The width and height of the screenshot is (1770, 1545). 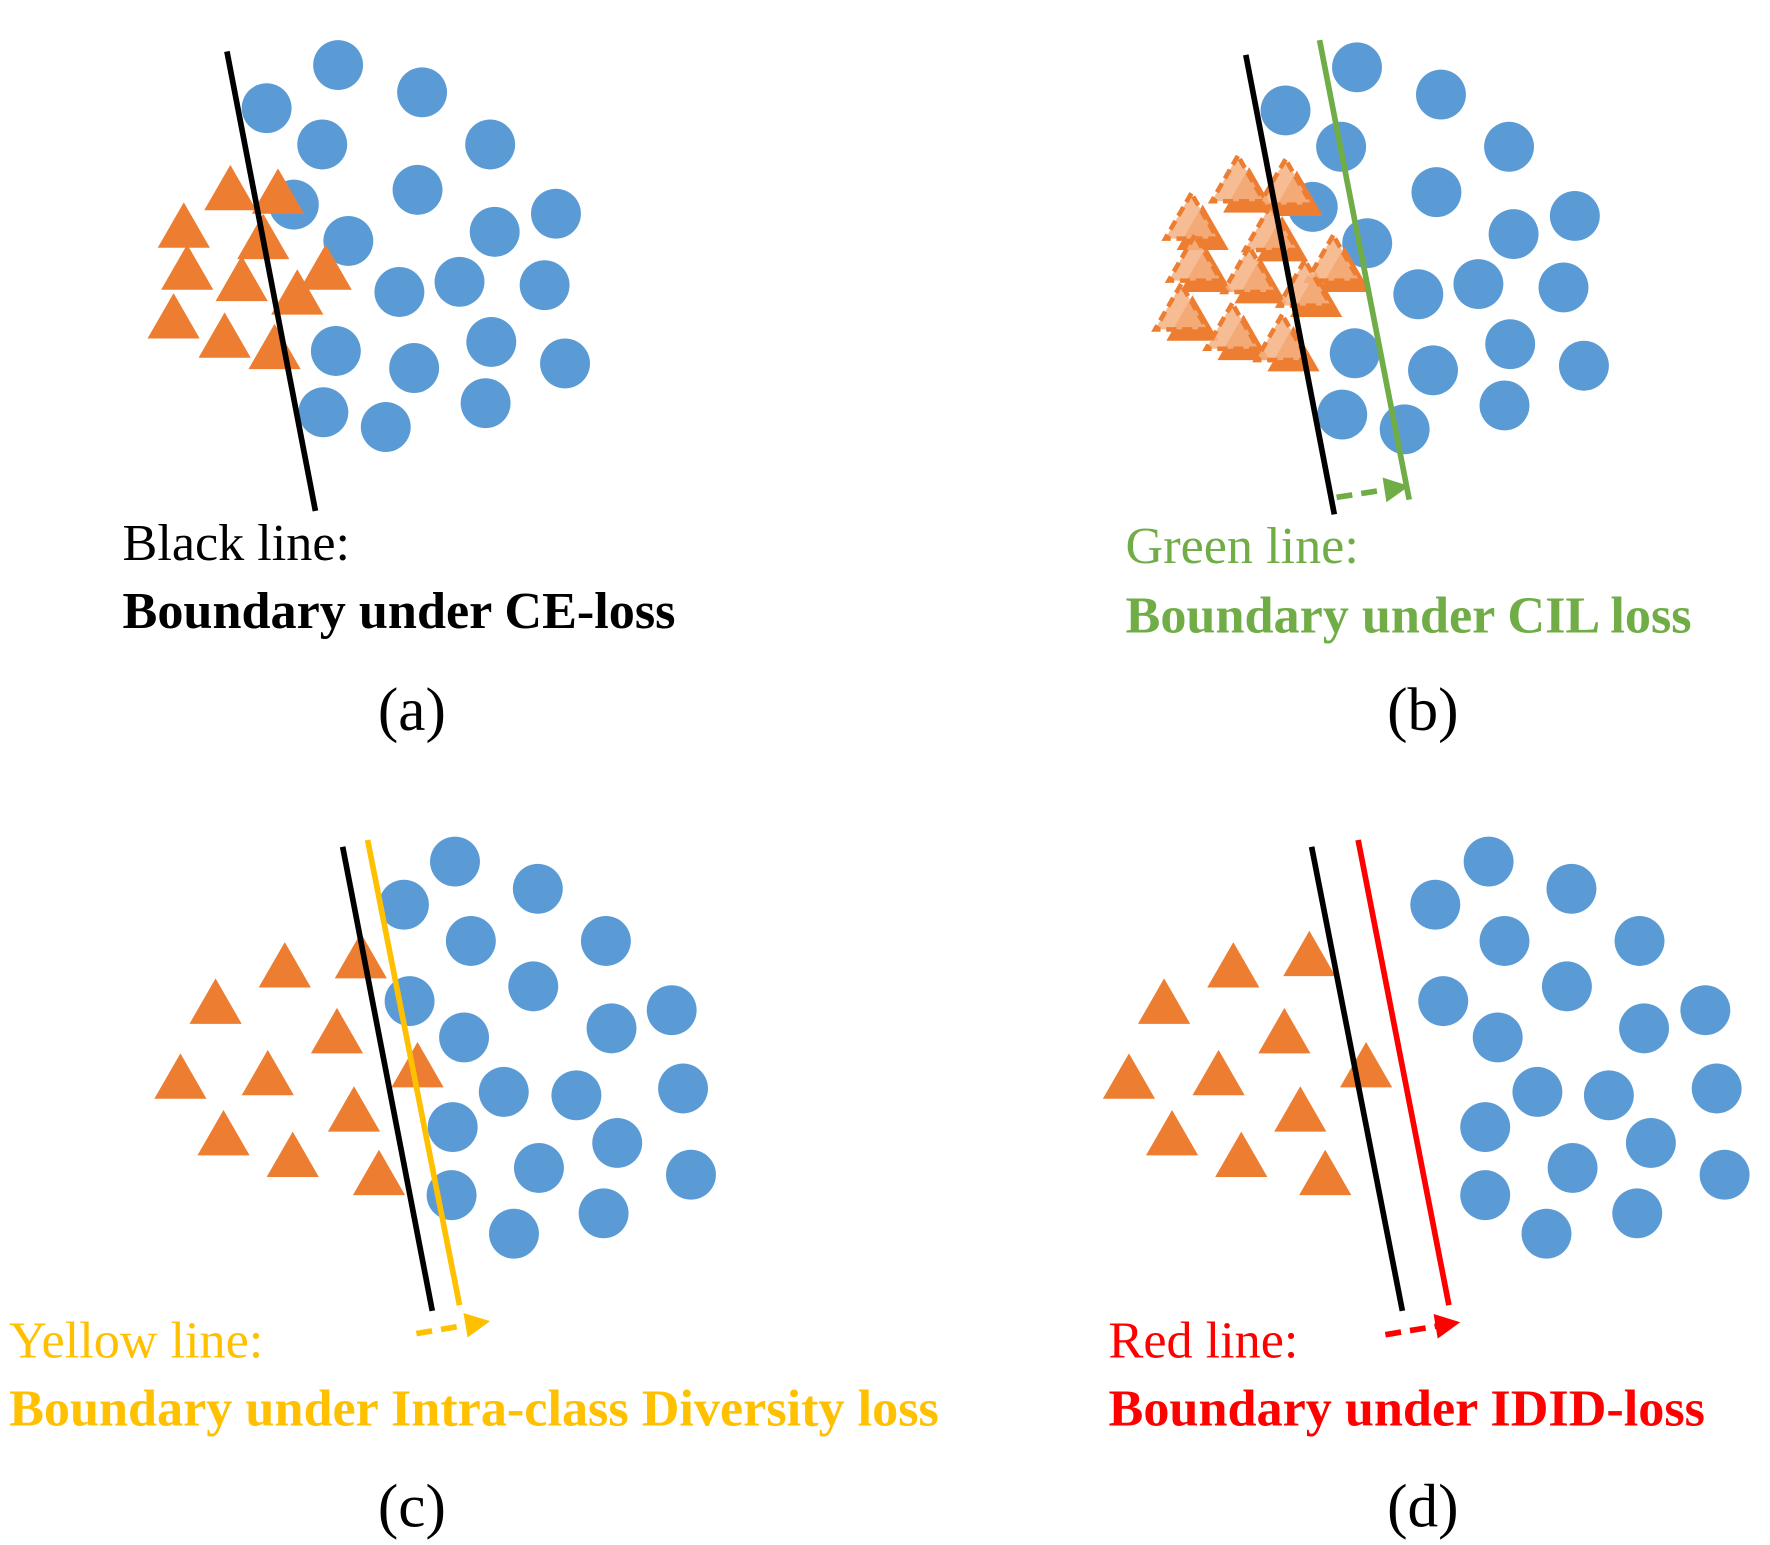 What do you see at coordinates (136, 1340) in the screenshot?
I see `panel-c-caption-line1: Yellow line:` at bounding box center [136, 1340].